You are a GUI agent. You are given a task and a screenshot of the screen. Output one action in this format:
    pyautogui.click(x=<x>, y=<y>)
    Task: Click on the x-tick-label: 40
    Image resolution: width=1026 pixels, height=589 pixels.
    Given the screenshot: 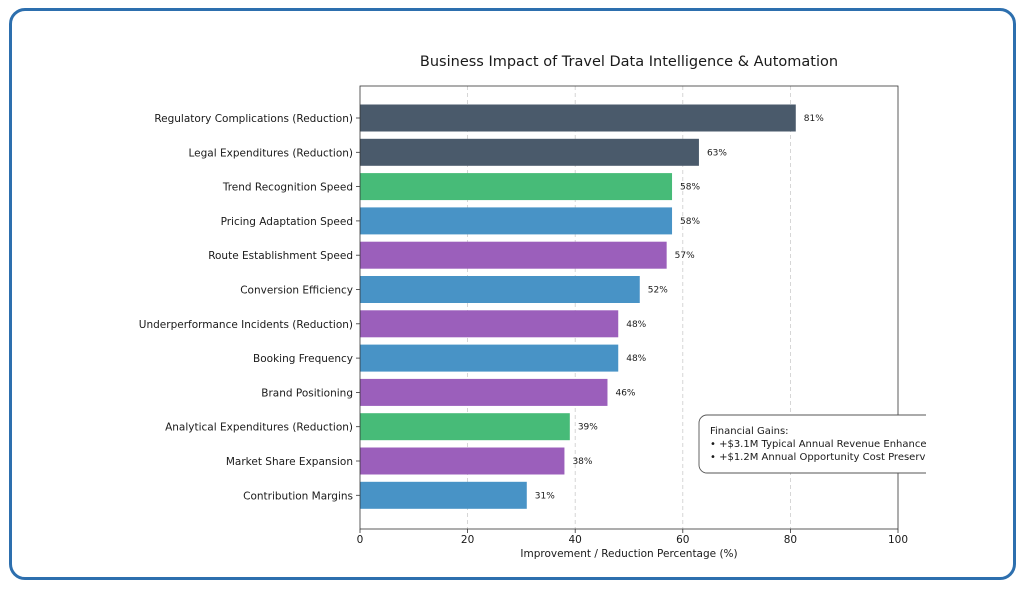 What is the action you would take?
    pyautogui.click(x=575, y=540)
    